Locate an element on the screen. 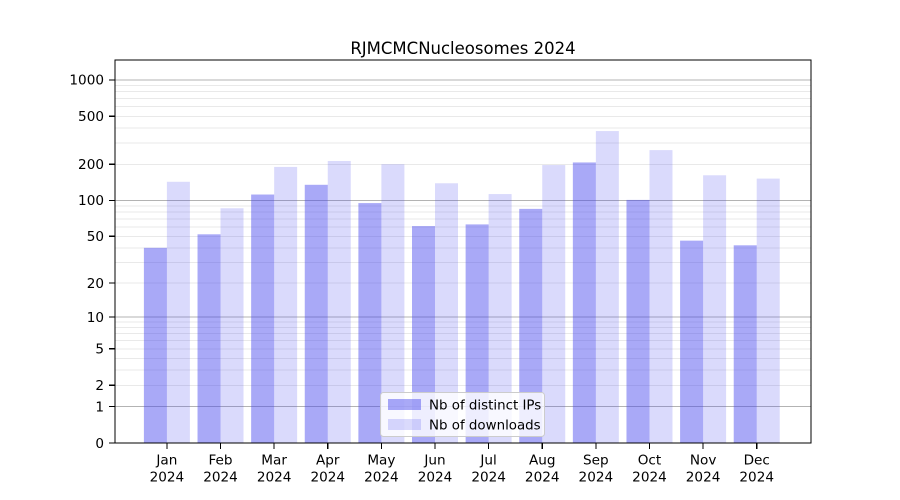  bar-distinct-ips-jan is located at coordinates (155, 345).